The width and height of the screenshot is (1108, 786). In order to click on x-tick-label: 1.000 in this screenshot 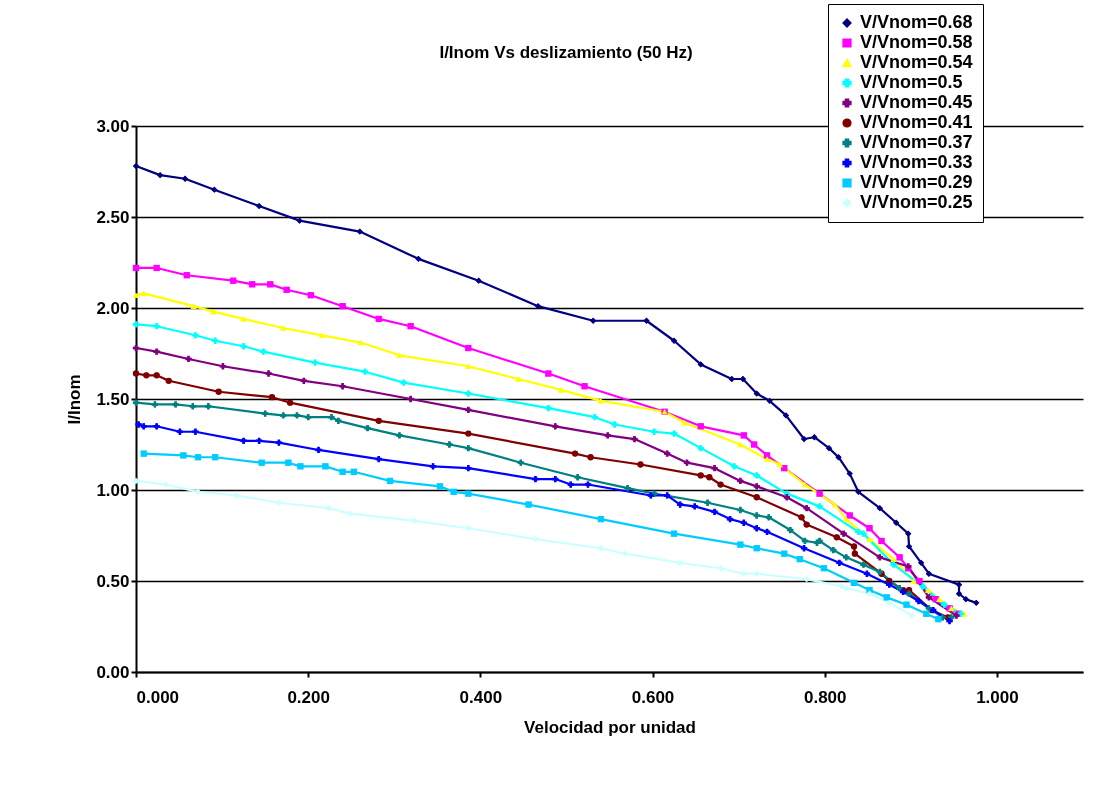, I will do `click(997, 697)`.